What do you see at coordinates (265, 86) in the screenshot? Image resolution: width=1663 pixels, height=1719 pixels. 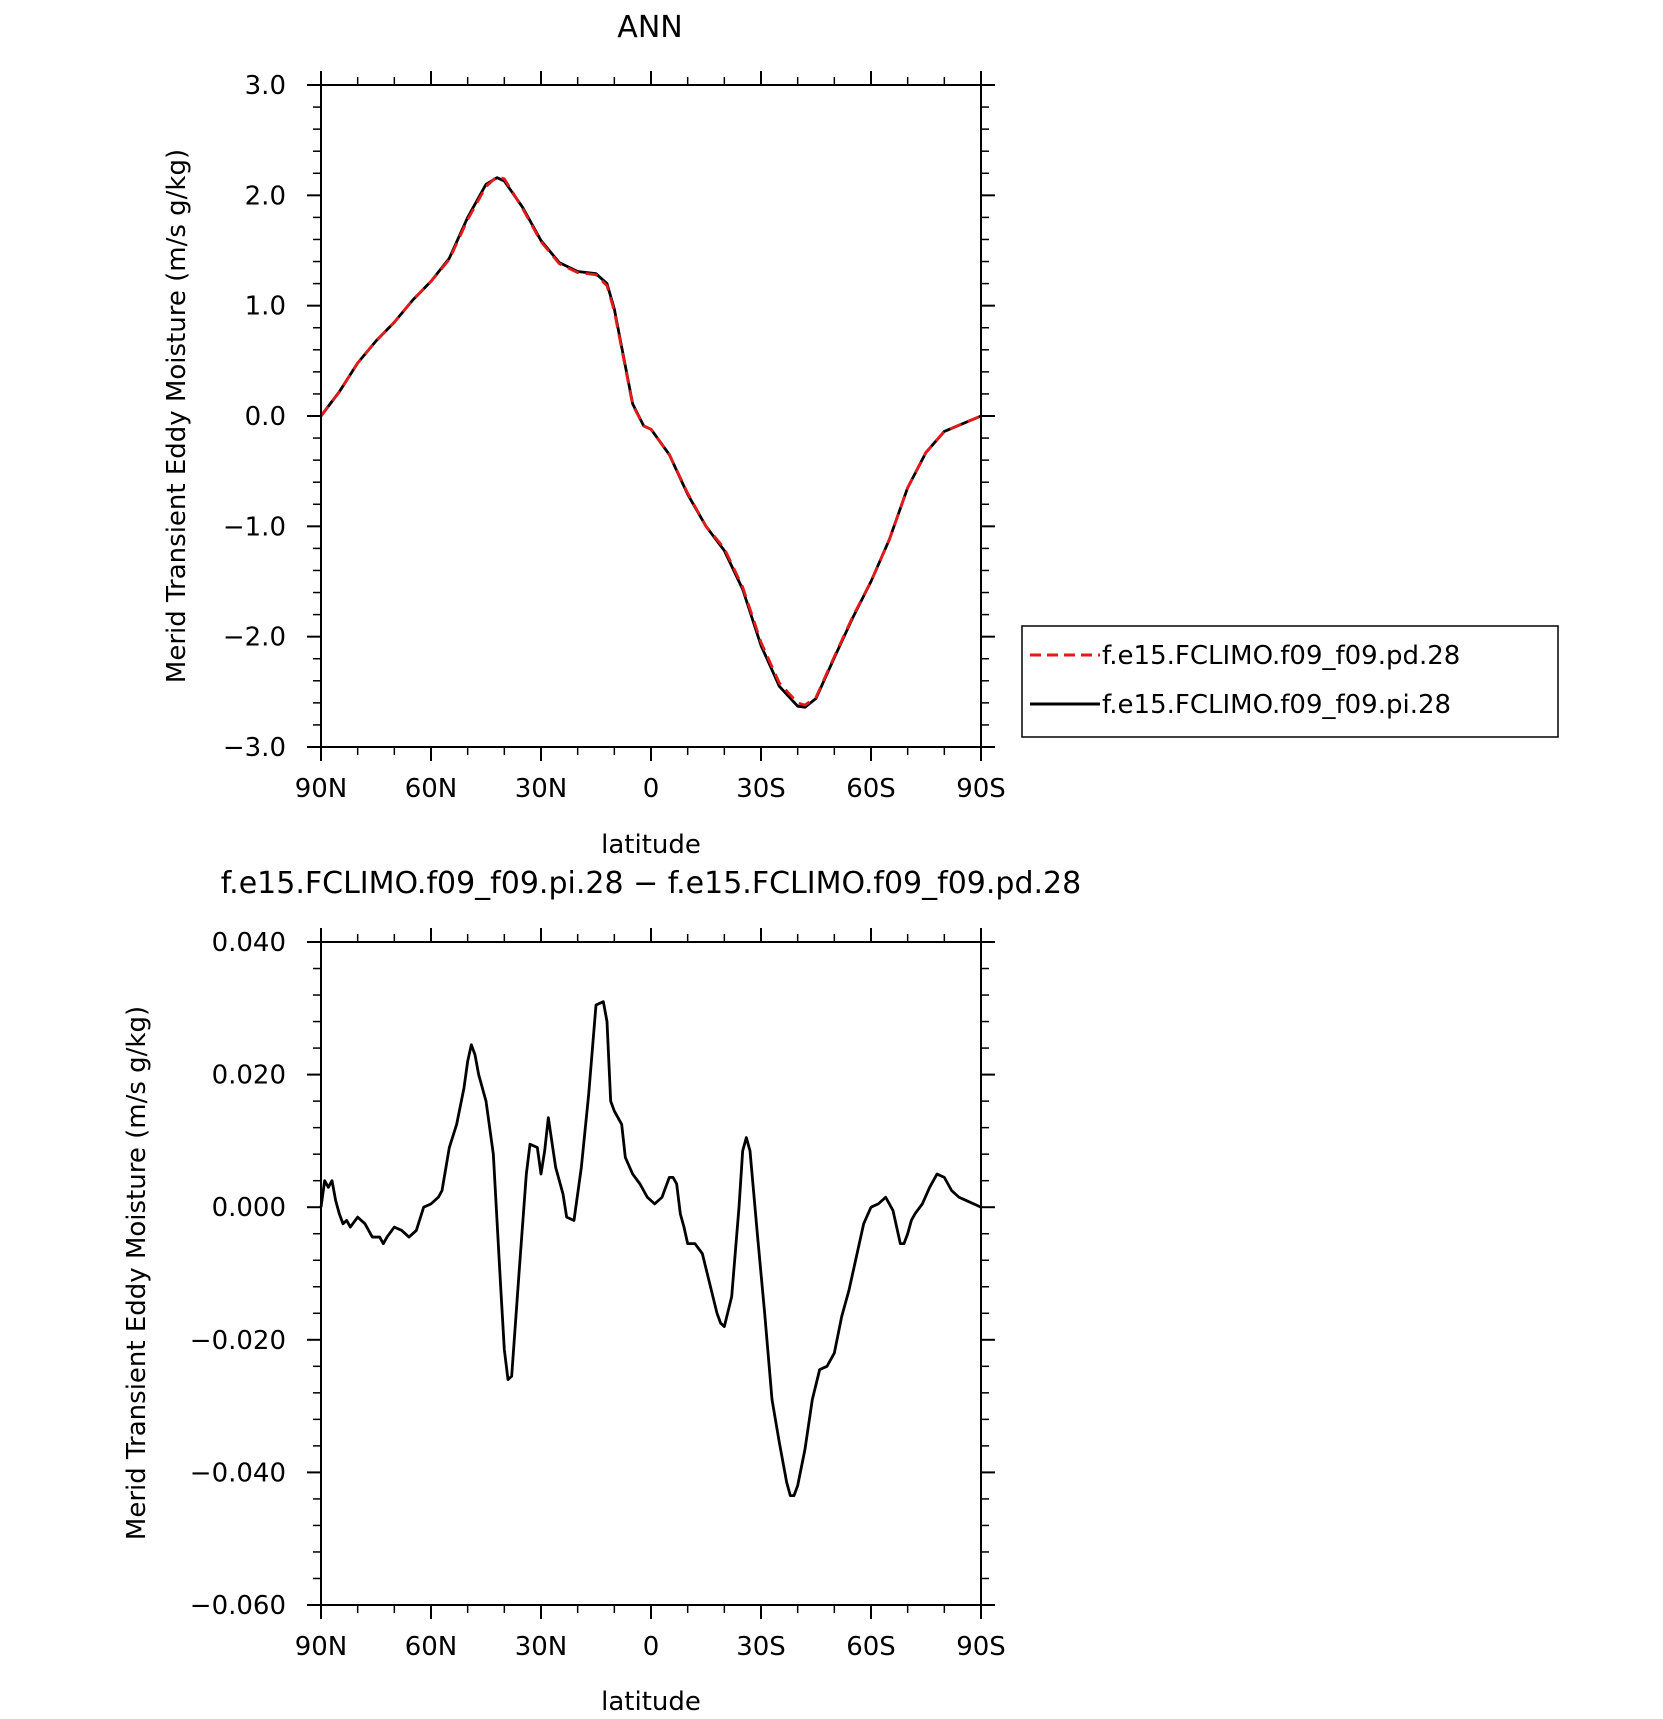 I see `top-y-tick-label: 3.0` at bounding box center [265, 86].